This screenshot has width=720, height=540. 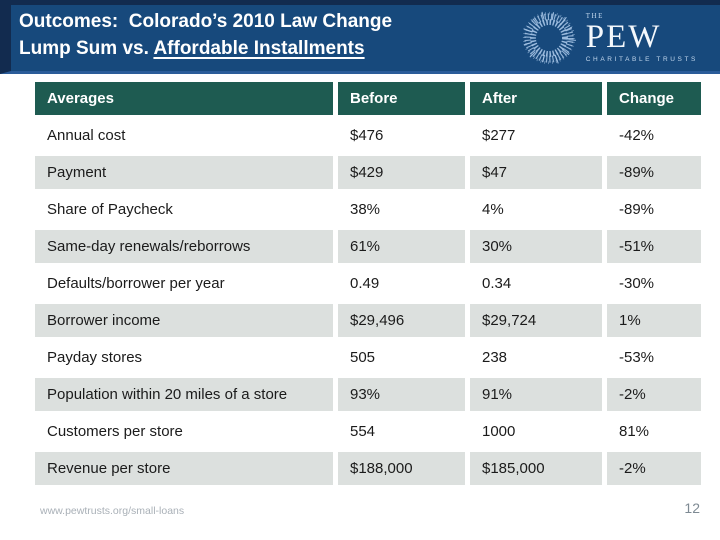 What do you see at coordinates (401, 394) in the screenshot?
I see `row-before: 93%` at bounding box center [401, 394].